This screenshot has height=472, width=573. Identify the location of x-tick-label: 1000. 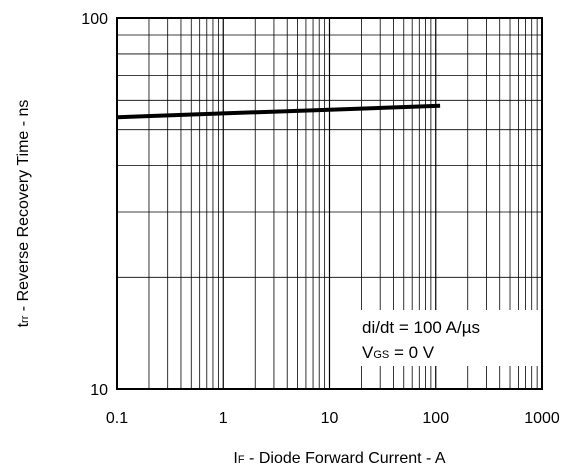
(542, 418).